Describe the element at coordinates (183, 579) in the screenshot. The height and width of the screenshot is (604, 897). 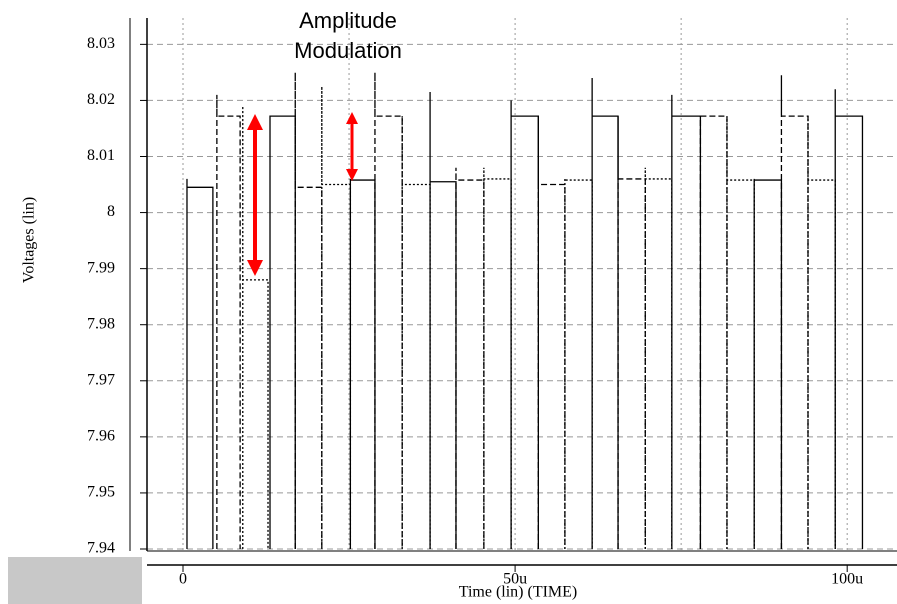
I see `x-tick-label: 0` at that location.